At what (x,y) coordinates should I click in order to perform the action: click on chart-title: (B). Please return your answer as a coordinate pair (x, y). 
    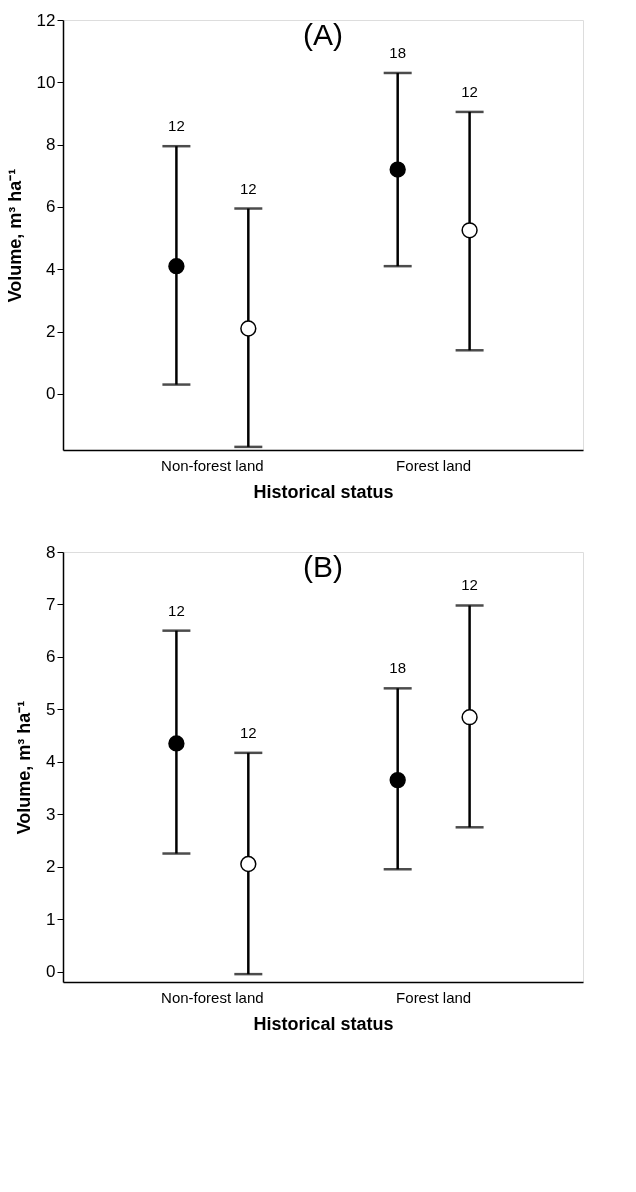
    Looking at the image, I should click on (323, 566).